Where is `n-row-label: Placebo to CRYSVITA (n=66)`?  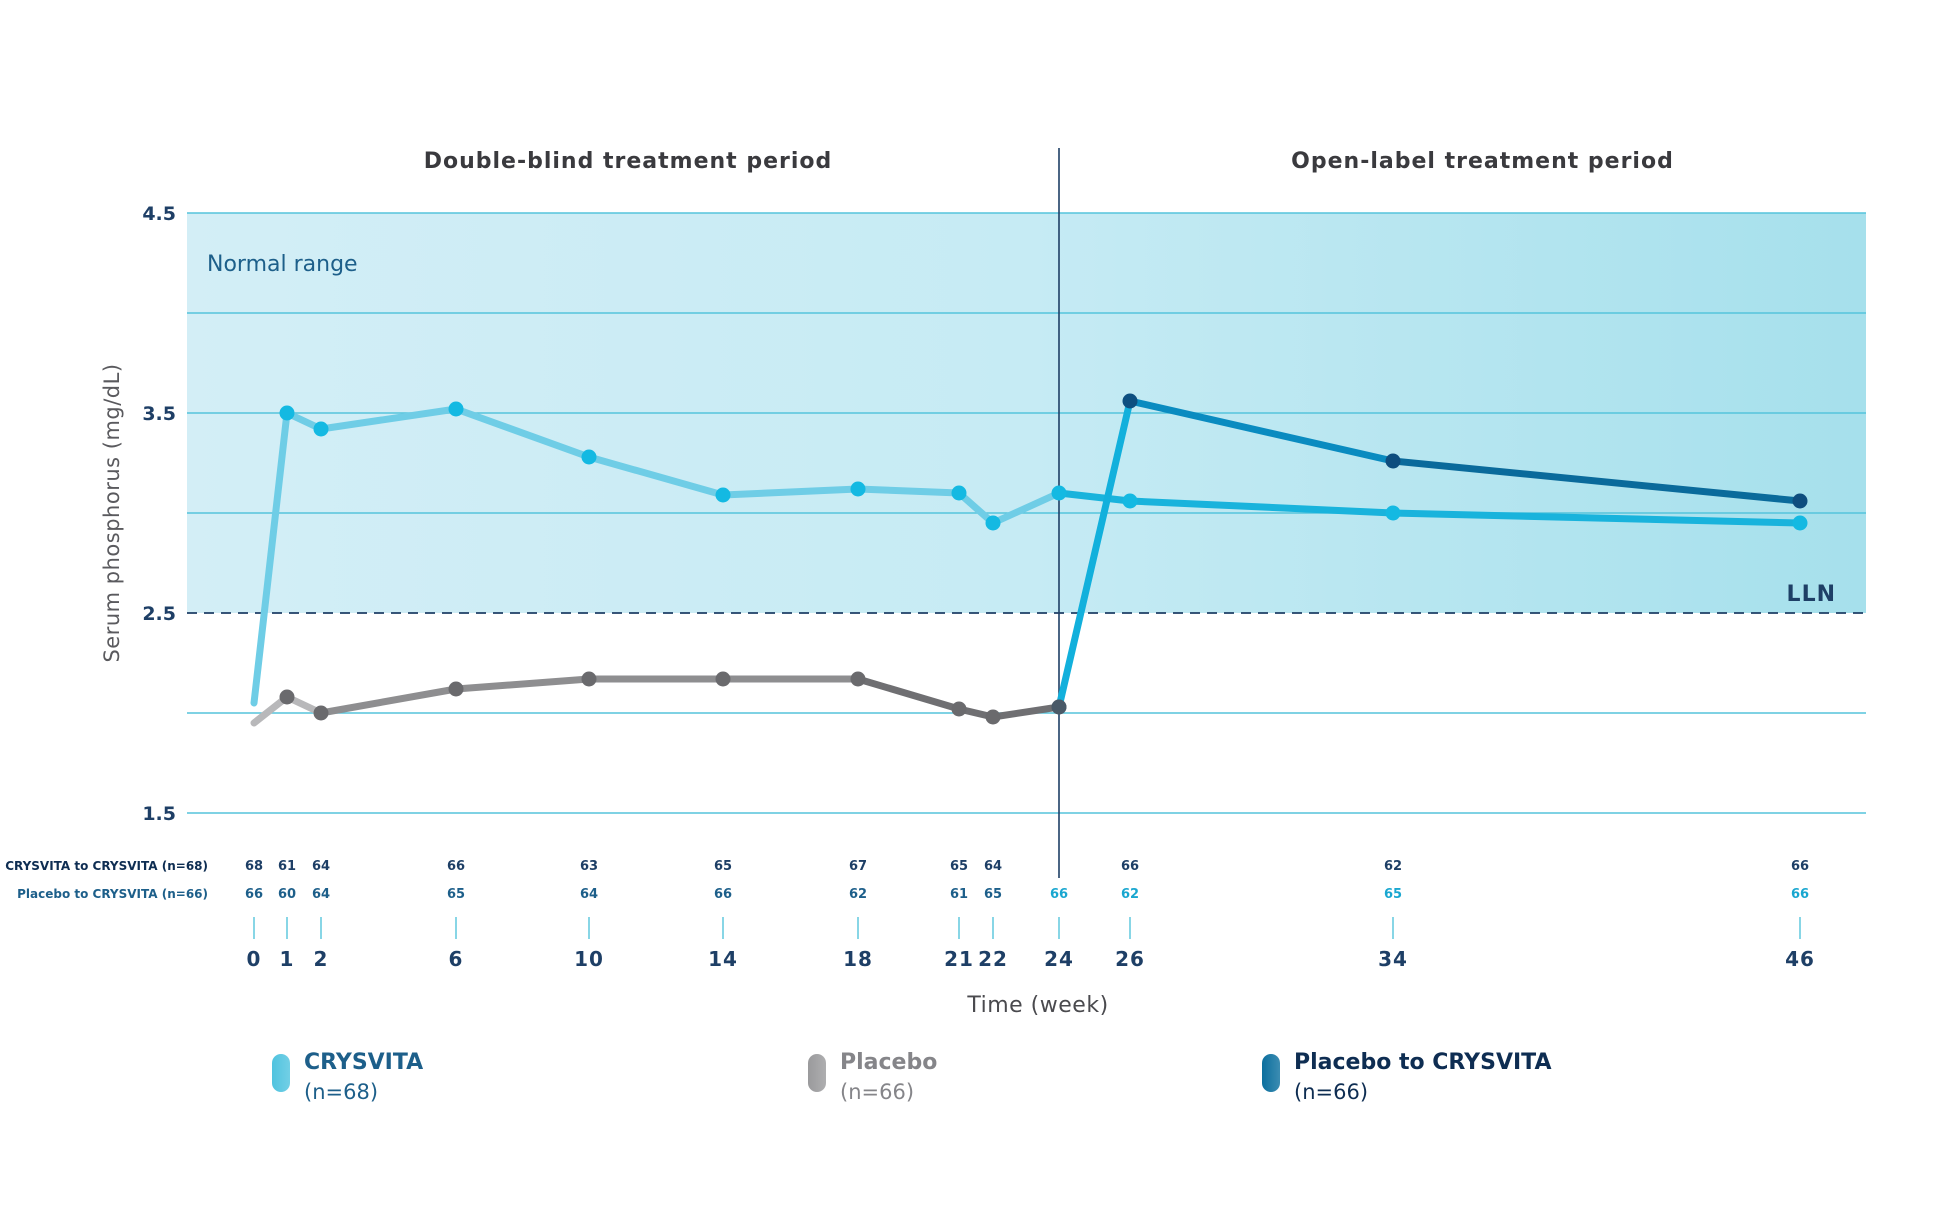
n-row-label: Placebo to CRYSVITA (n=66) is located at coordinates (112, 894).